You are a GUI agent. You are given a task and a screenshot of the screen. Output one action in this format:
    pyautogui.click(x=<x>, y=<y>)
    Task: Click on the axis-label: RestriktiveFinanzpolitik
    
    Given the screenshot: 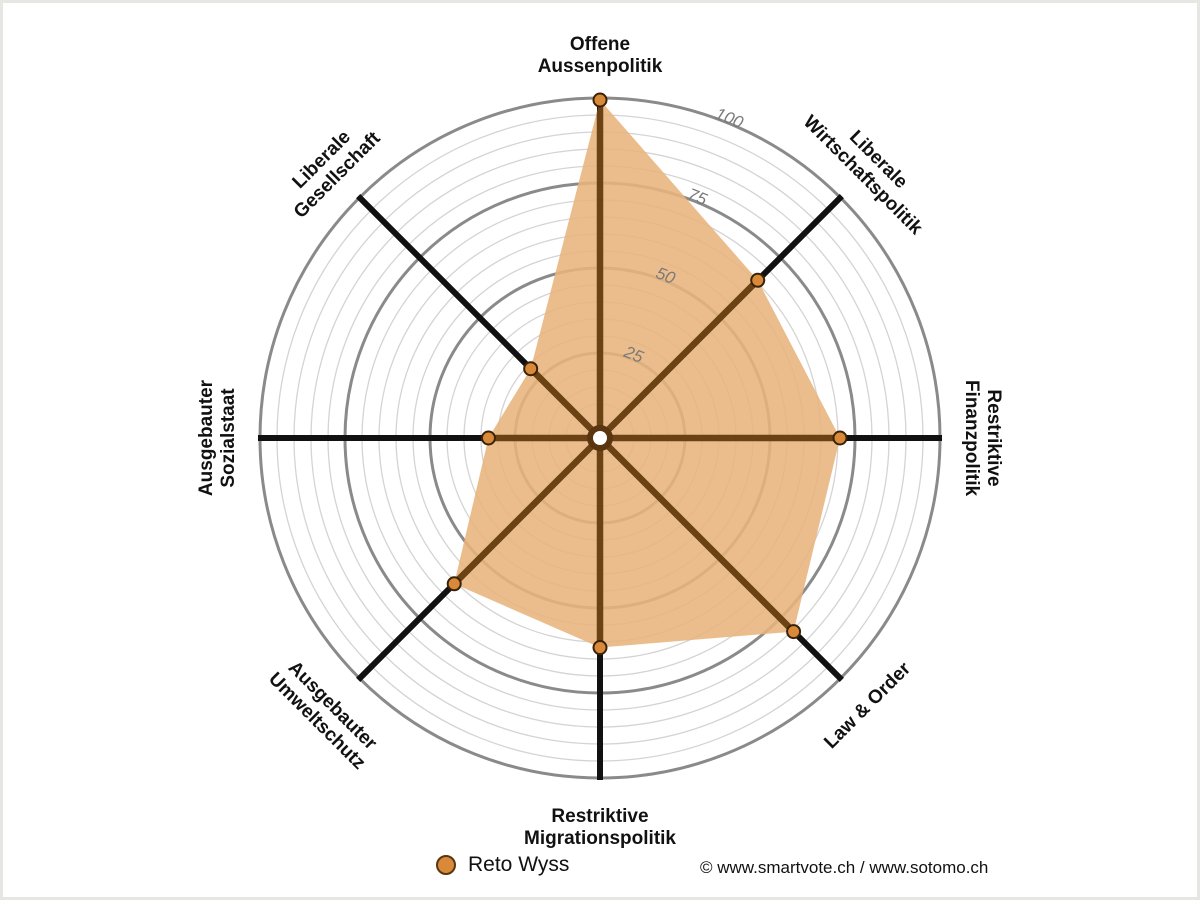 What is the action you would take?
    pyautogui.click(x=982, y=438)
    